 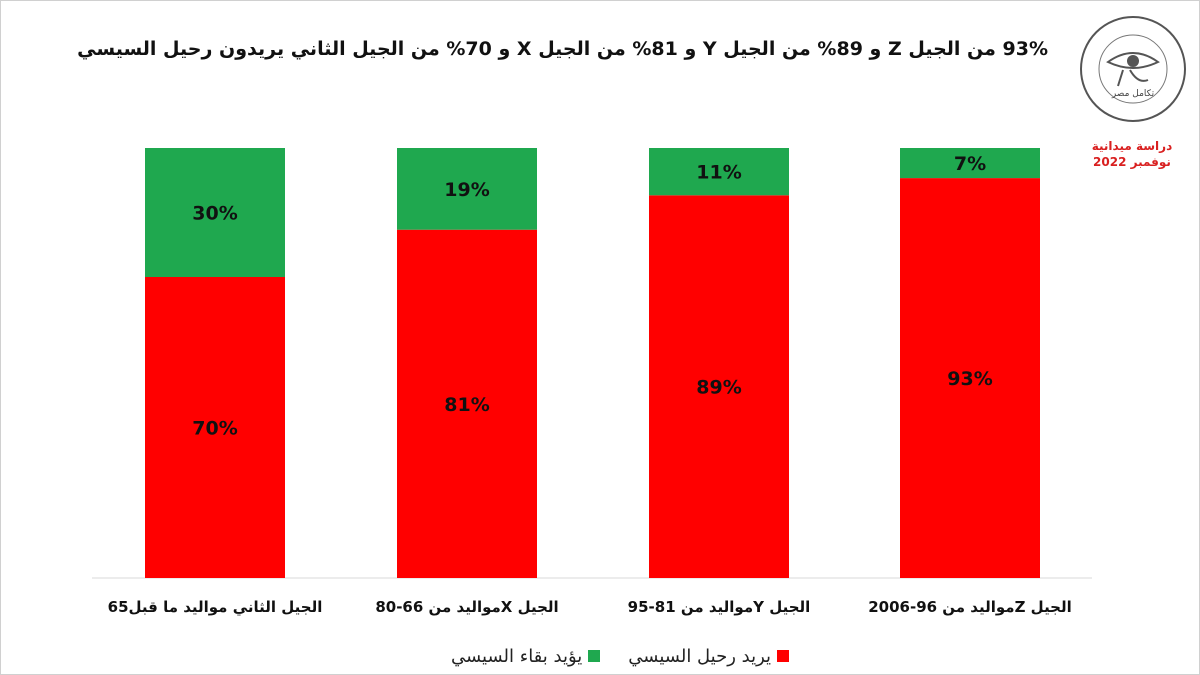 What do you see at coordinates (1133, 94) in the screenshot?
I see `logo-brand-text: تكامل مصر` at bounding box center [1133, 94].